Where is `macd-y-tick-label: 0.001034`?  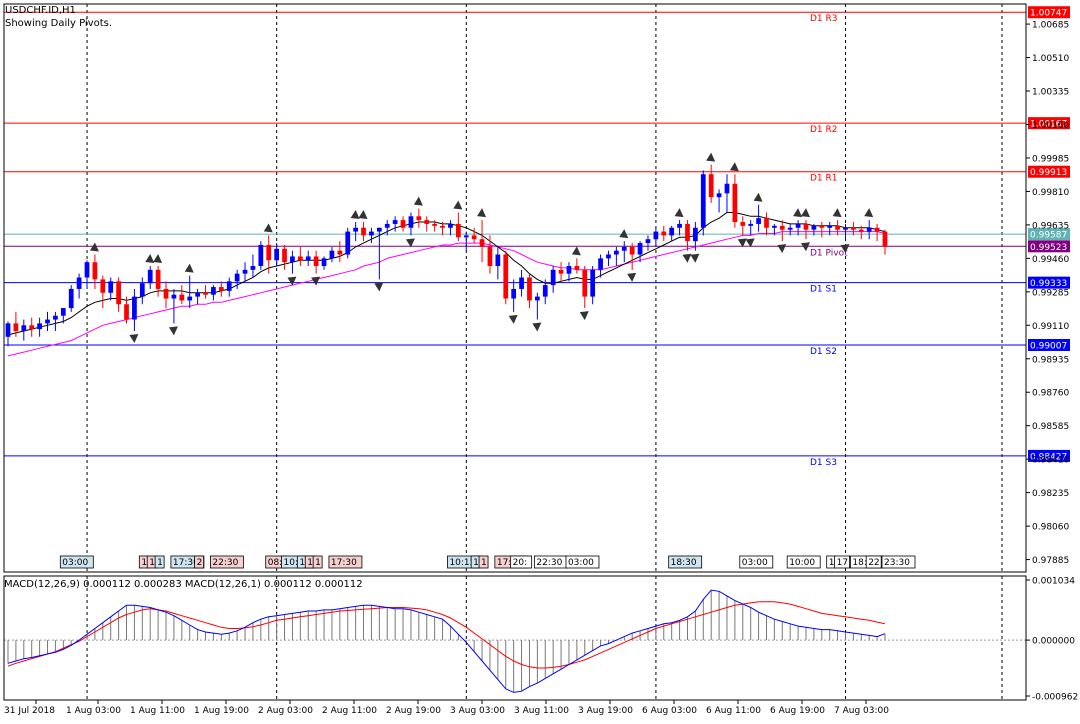
macd-y-tick-label: 0.001034 is located at coordinates (1053, 582).